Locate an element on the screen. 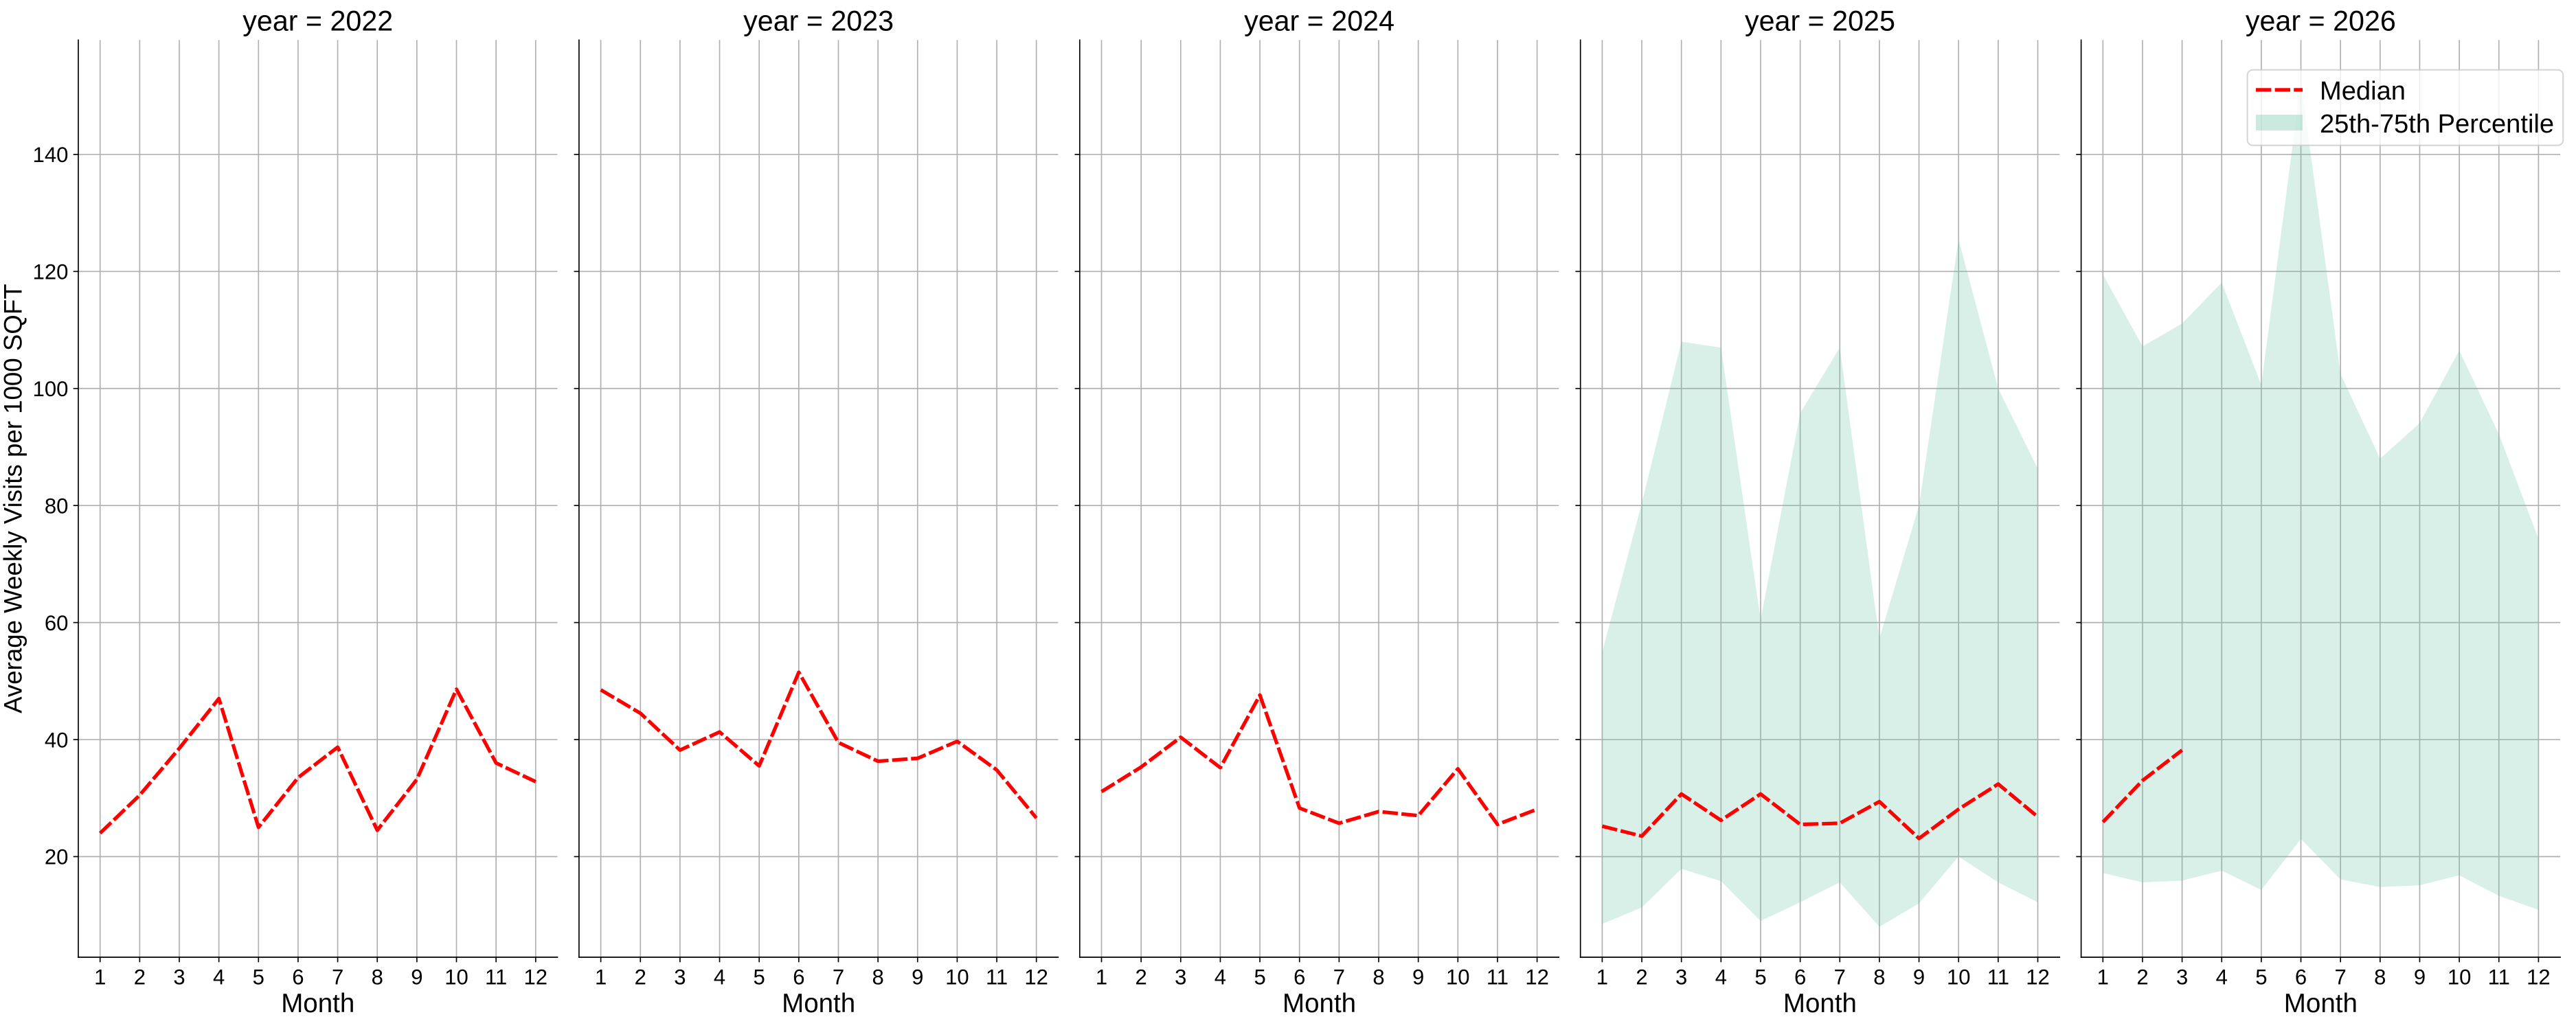 The image size is (2576, 1030). svg-text: year = 2026 is located at coordinates (2321, 20).